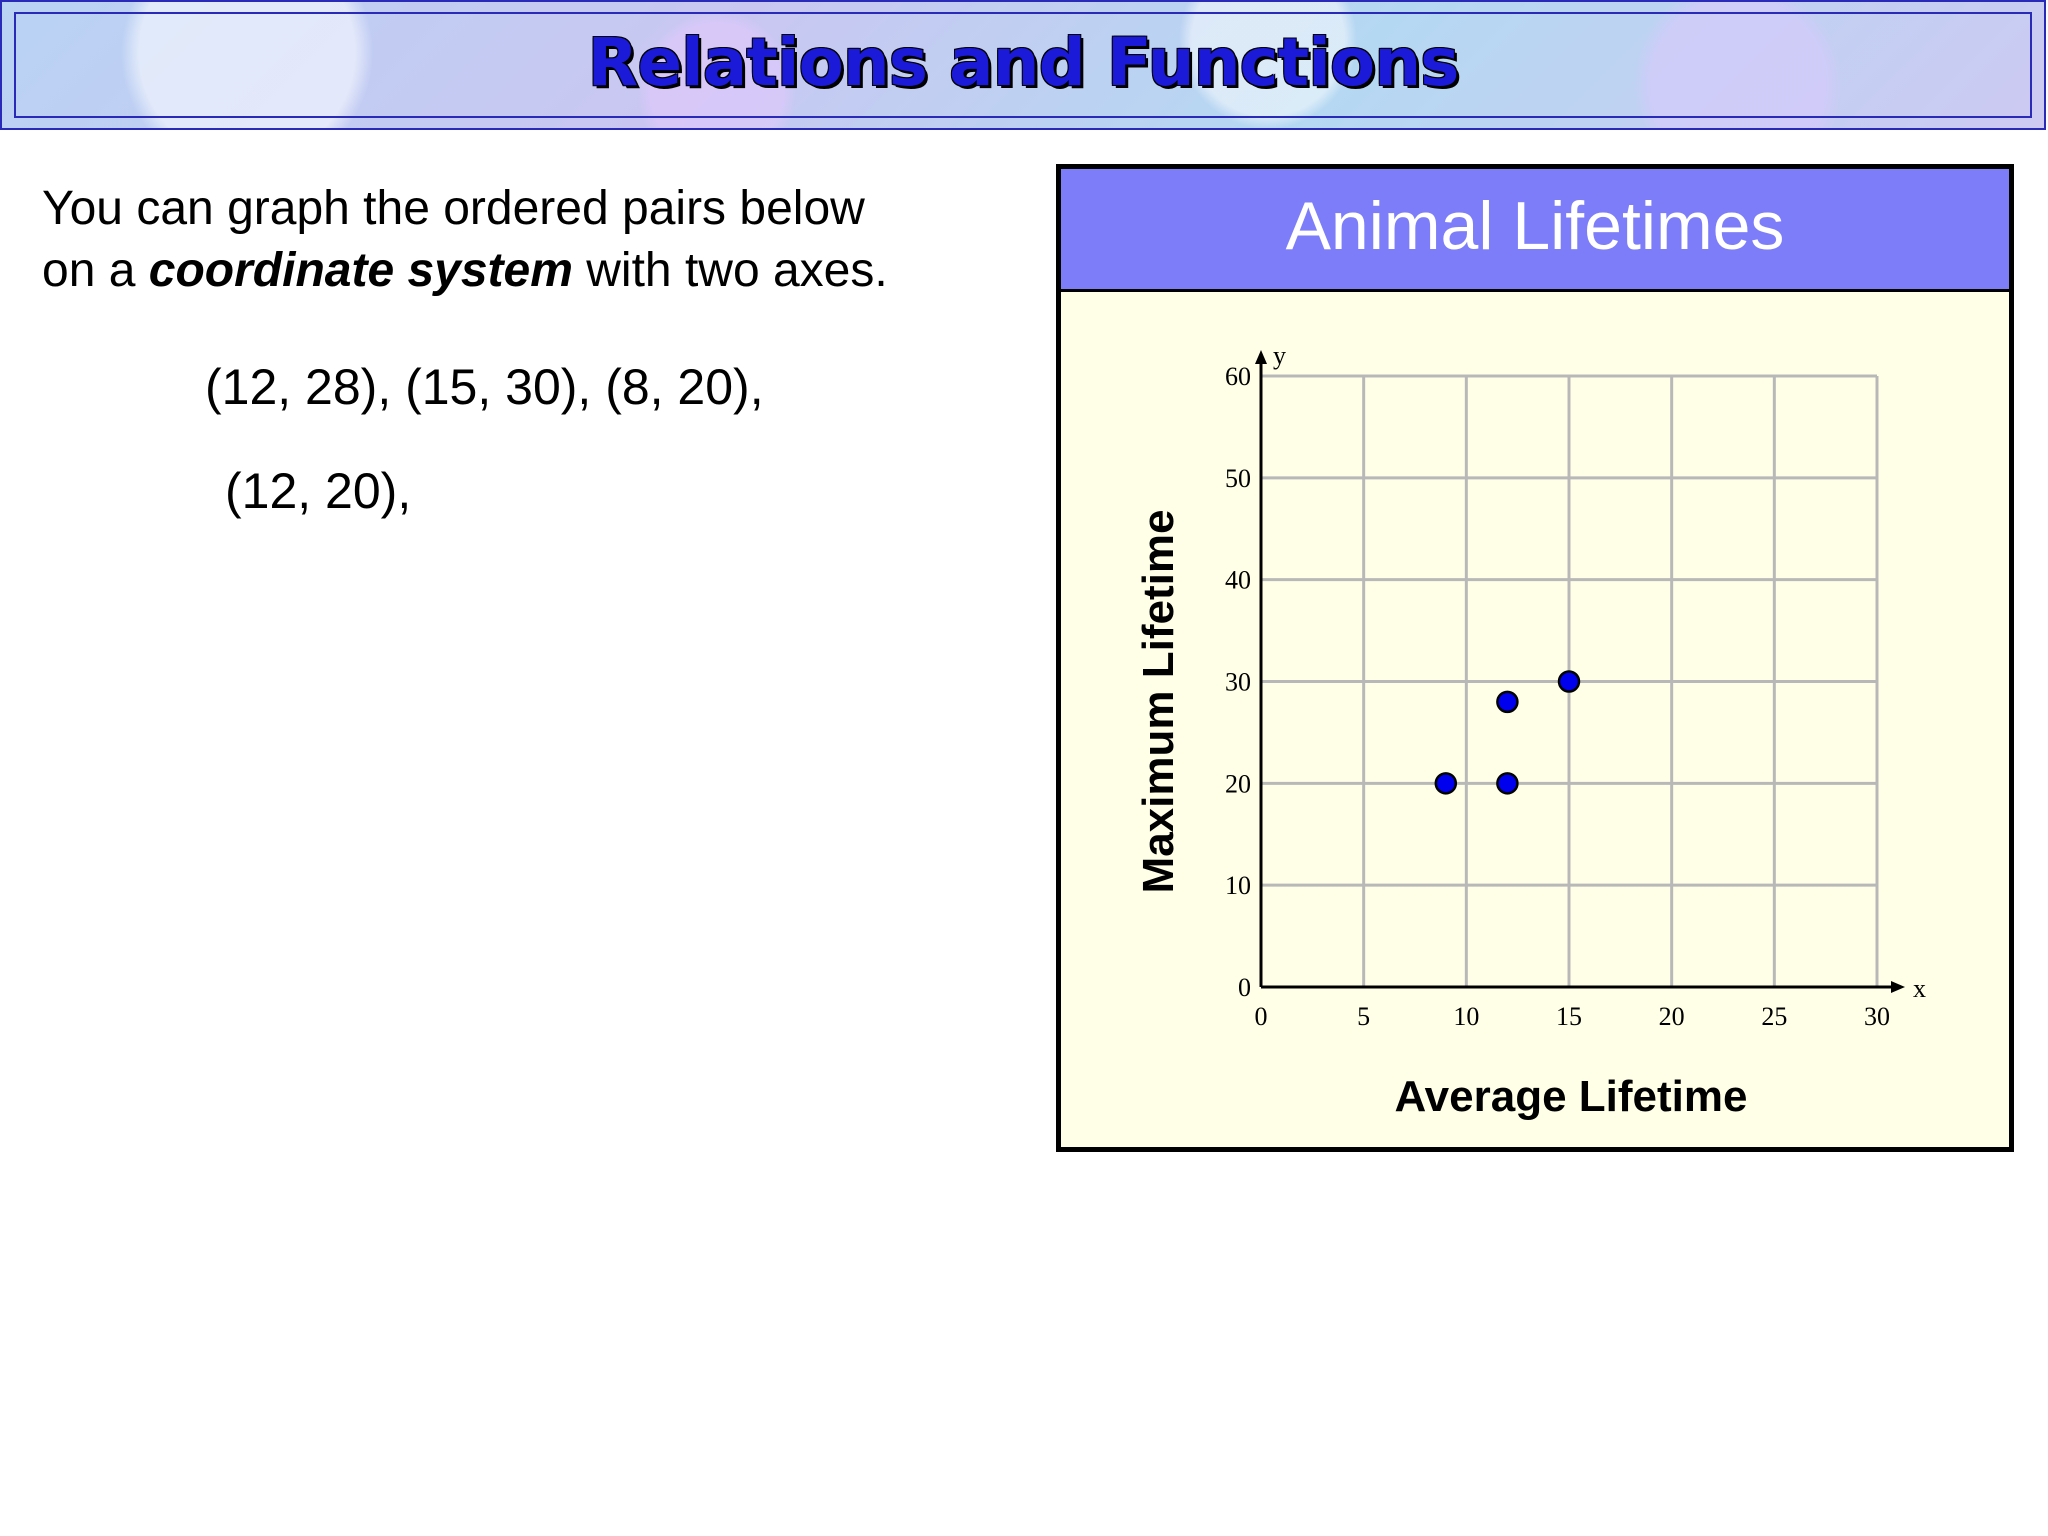  Describe the element at coordinates (1238, 478) in the screenshot. I see `y-tick-label: 50` at that location.